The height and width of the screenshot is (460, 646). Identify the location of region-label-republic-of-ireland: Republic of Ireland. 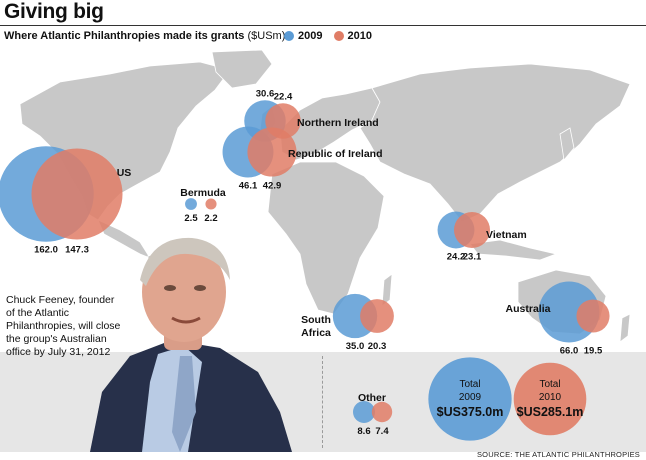
(335, 154).